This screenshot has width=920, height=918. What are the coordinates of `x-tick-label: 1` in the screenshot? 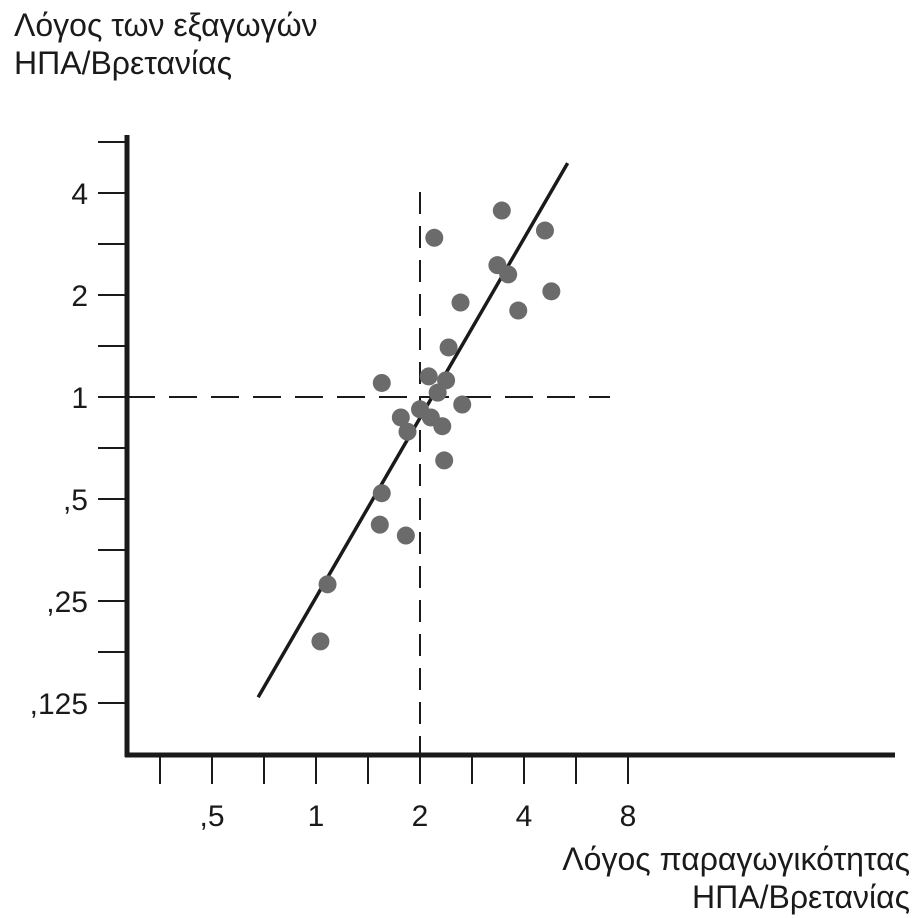 It's located at (316, 816).